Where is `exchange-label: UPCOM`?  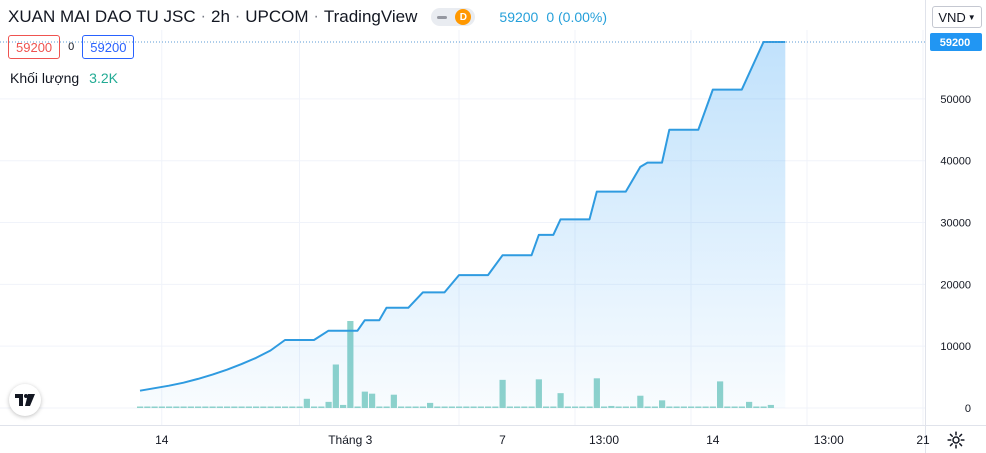
exchange-label: UPCOM is located at coordinates (277, 16).